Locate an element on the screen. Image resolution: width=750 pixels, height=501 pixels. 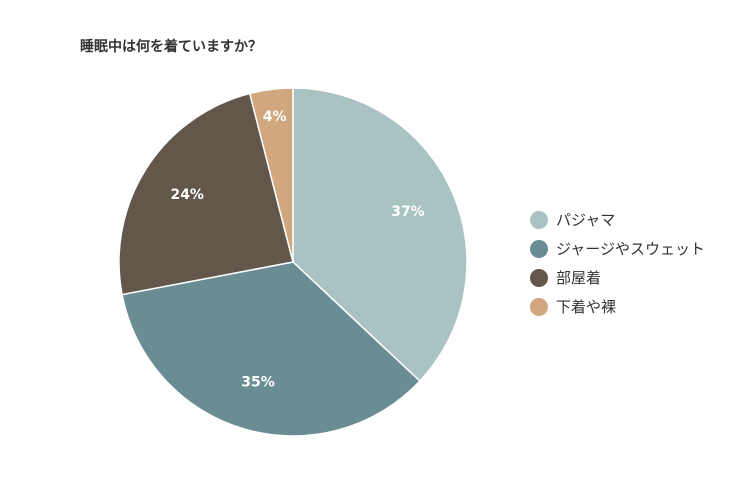
legend-item: パジャマ is located at coordinates (617, 219).